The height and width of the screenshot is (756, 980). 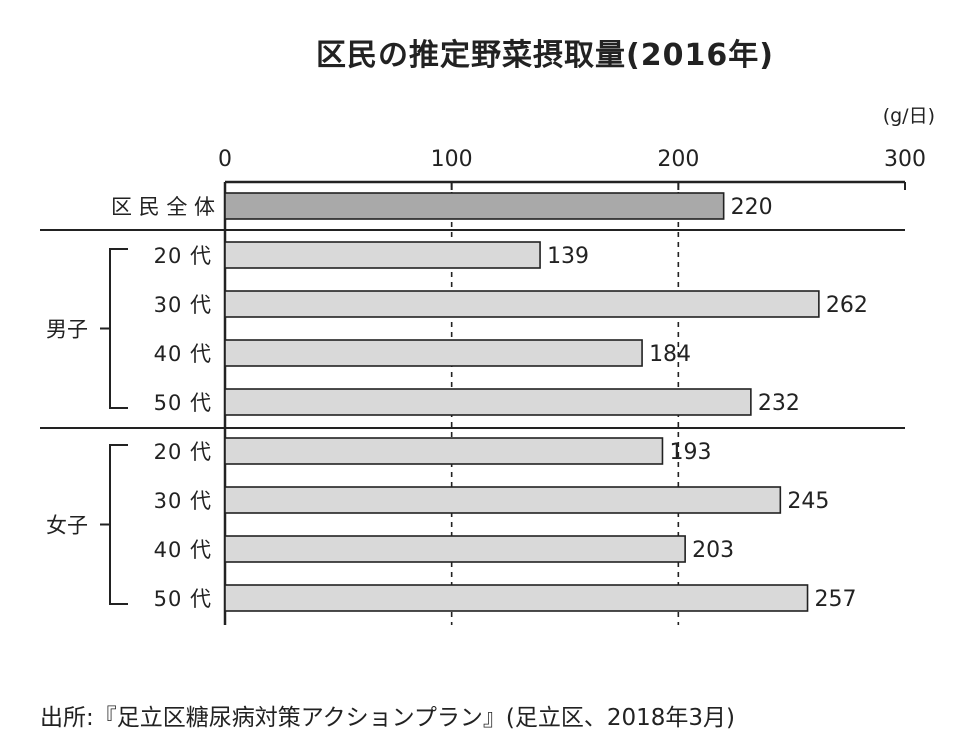 What do you see at coordinates (67, 330) in the screenshot?
I see `group-label: 男子` at bounding box center [67, 330].